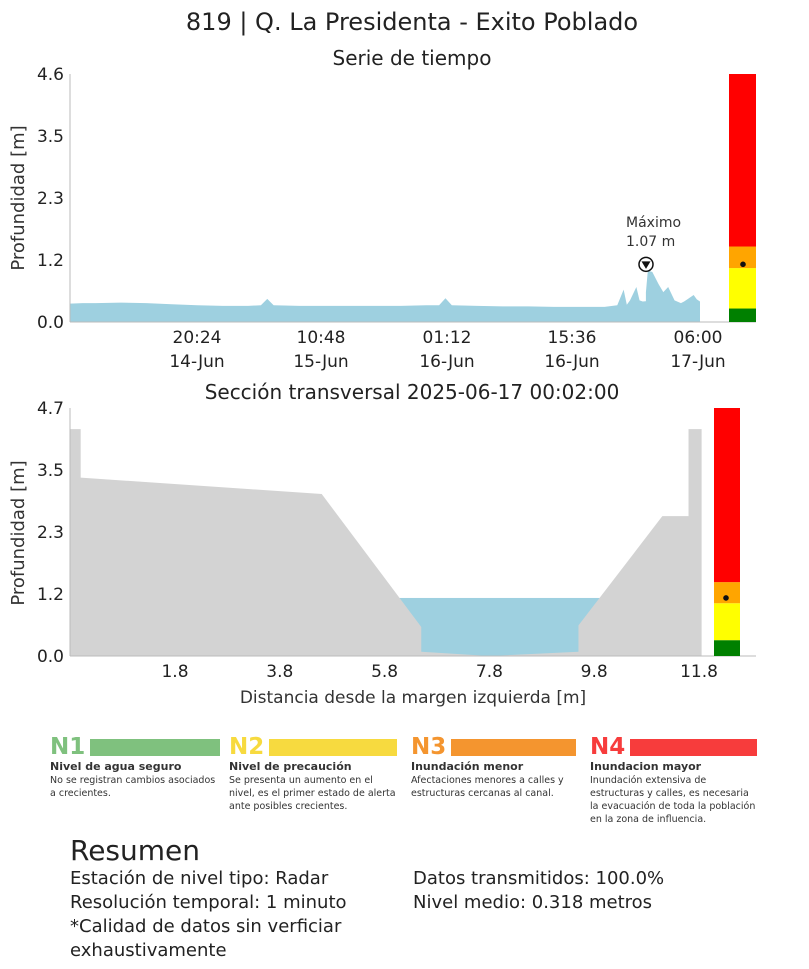 This screenshot has height=969, width=809. Describe the element at coordinates (489, 672) in the screenshot. I see `cs-x-tick-label: 7.8` at that location.